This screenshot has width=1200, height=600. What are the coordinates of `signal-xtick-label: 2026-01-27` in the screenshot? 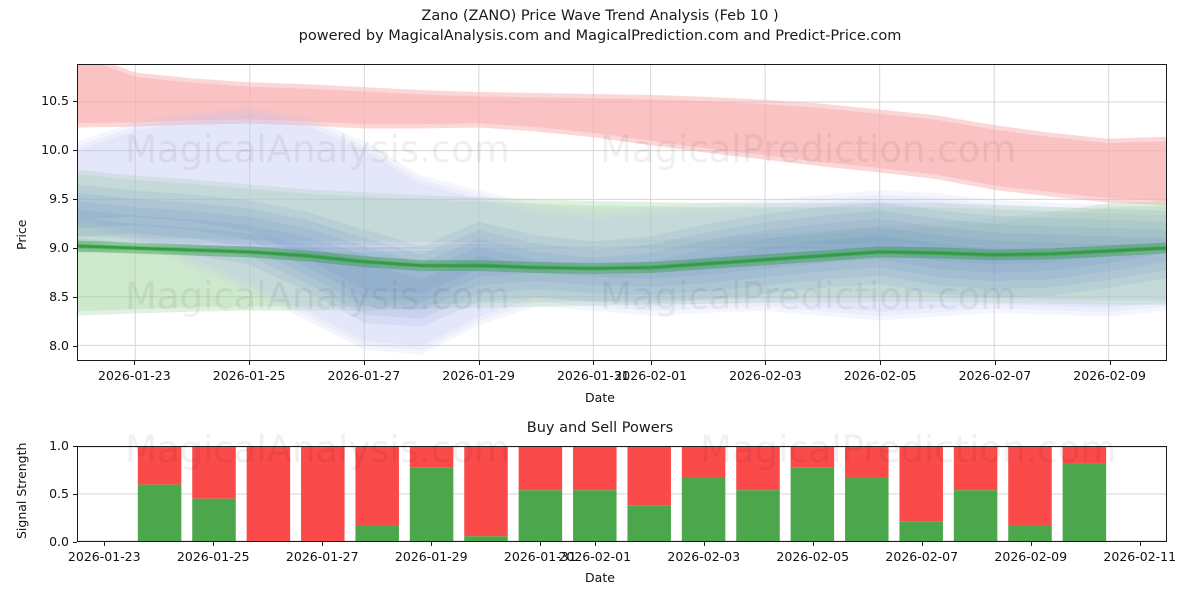 It's located at (322, 556).